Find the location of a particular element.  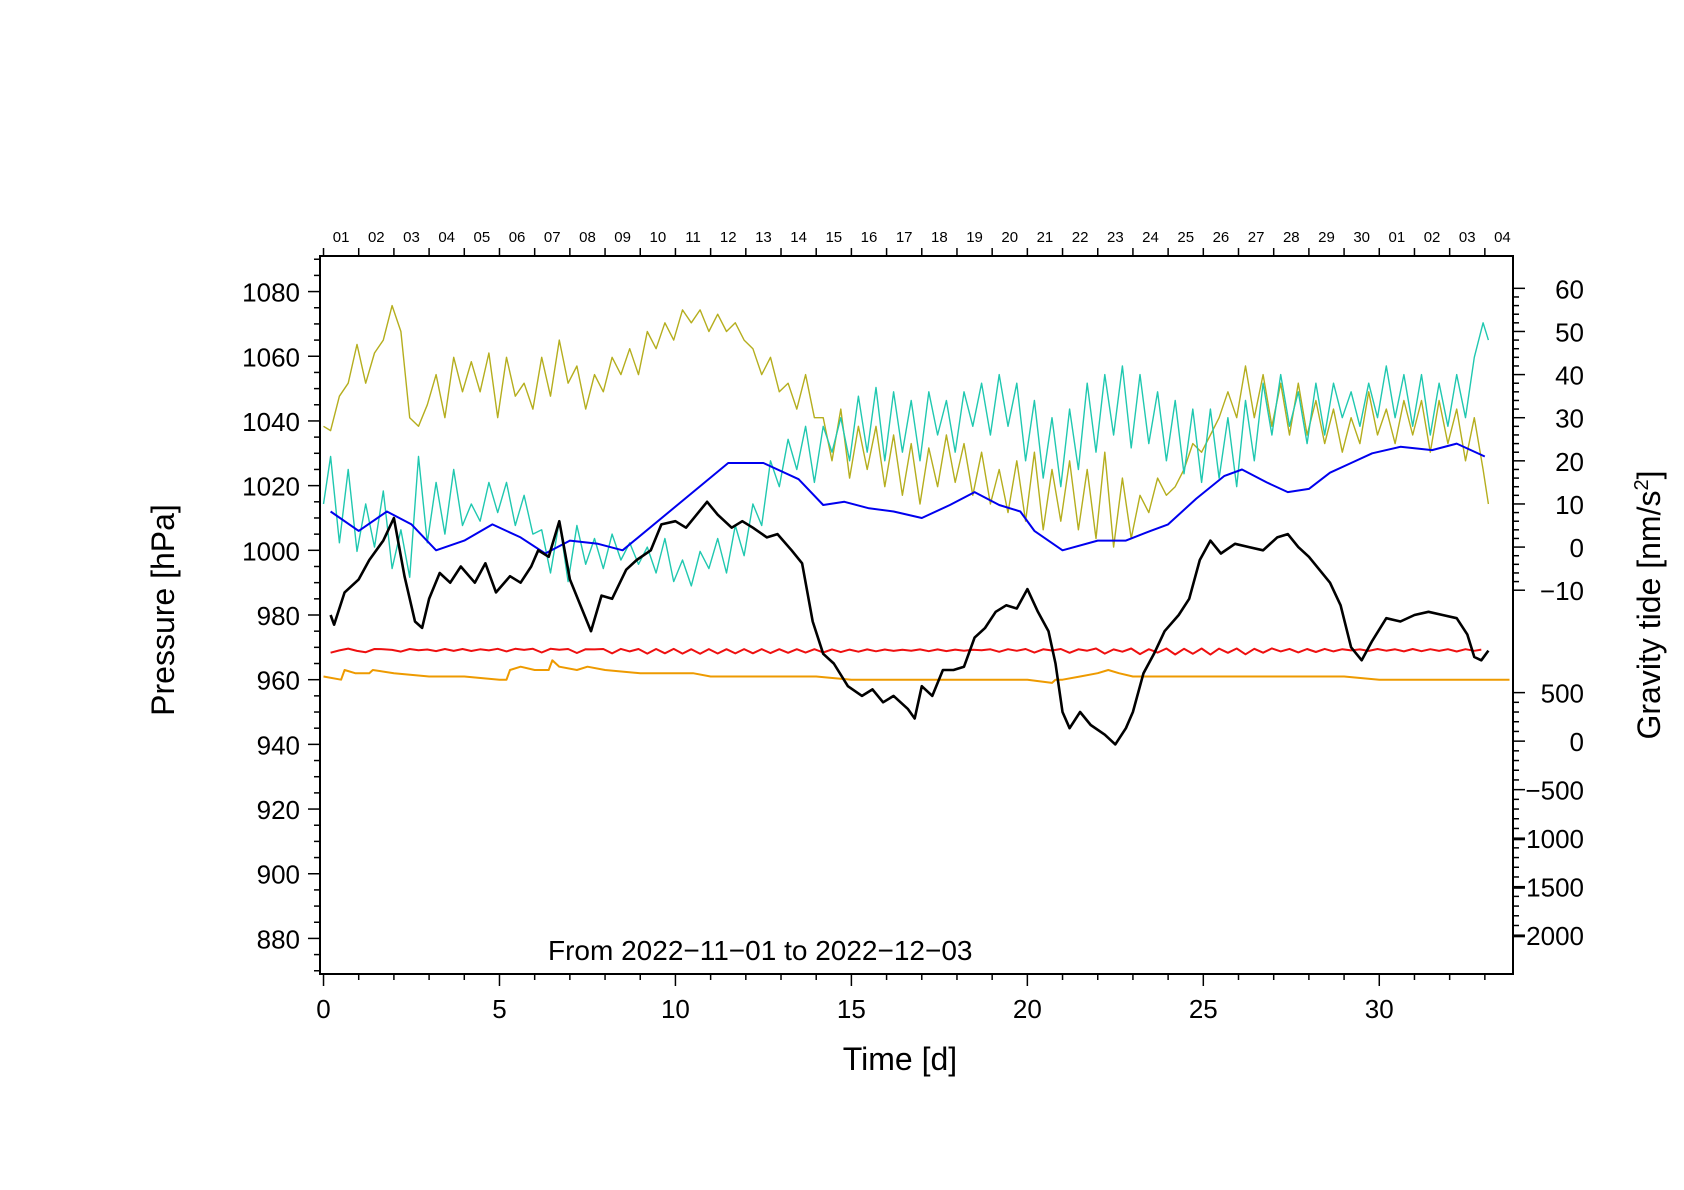

tide-lower-tick-label: −1000 is located at coordinates (1547, 839).